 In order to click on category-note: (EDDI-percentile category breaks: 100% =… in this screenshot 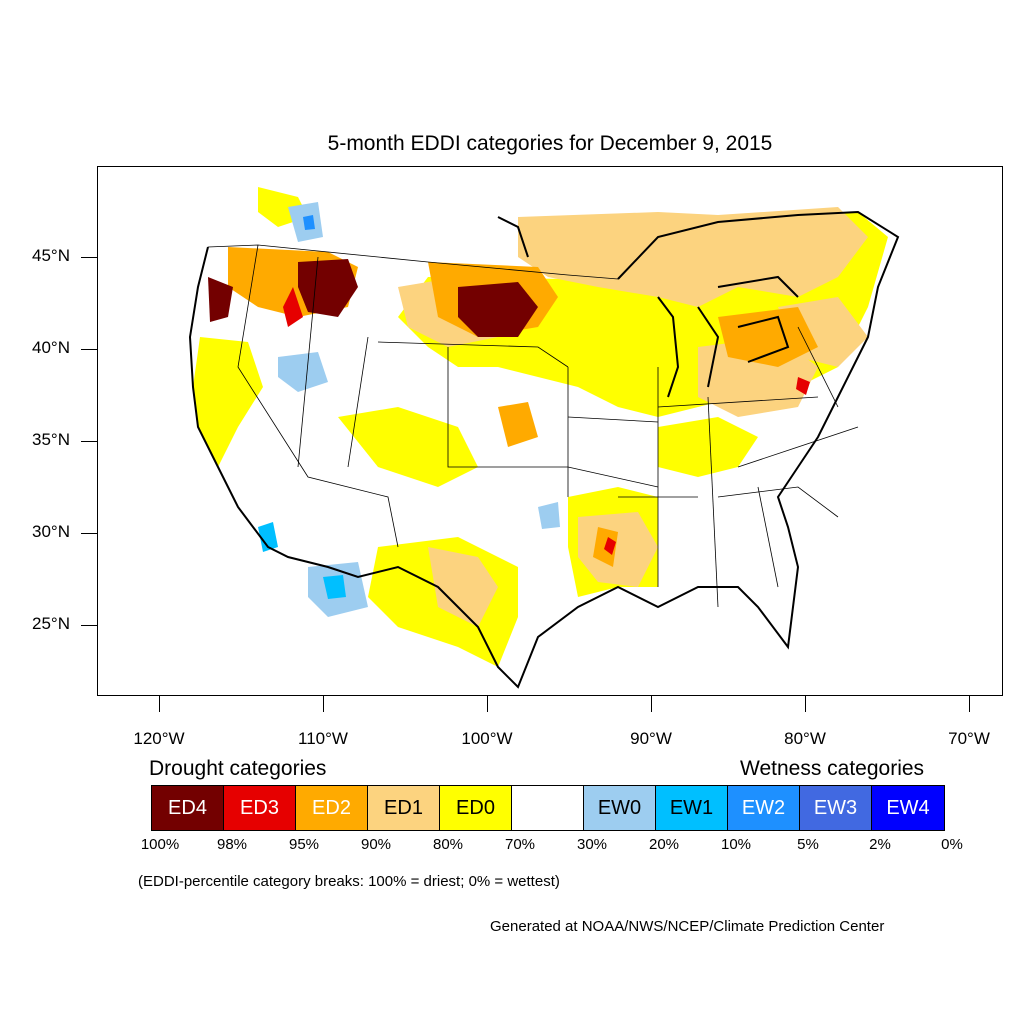, I will do `click(349, 881)`.